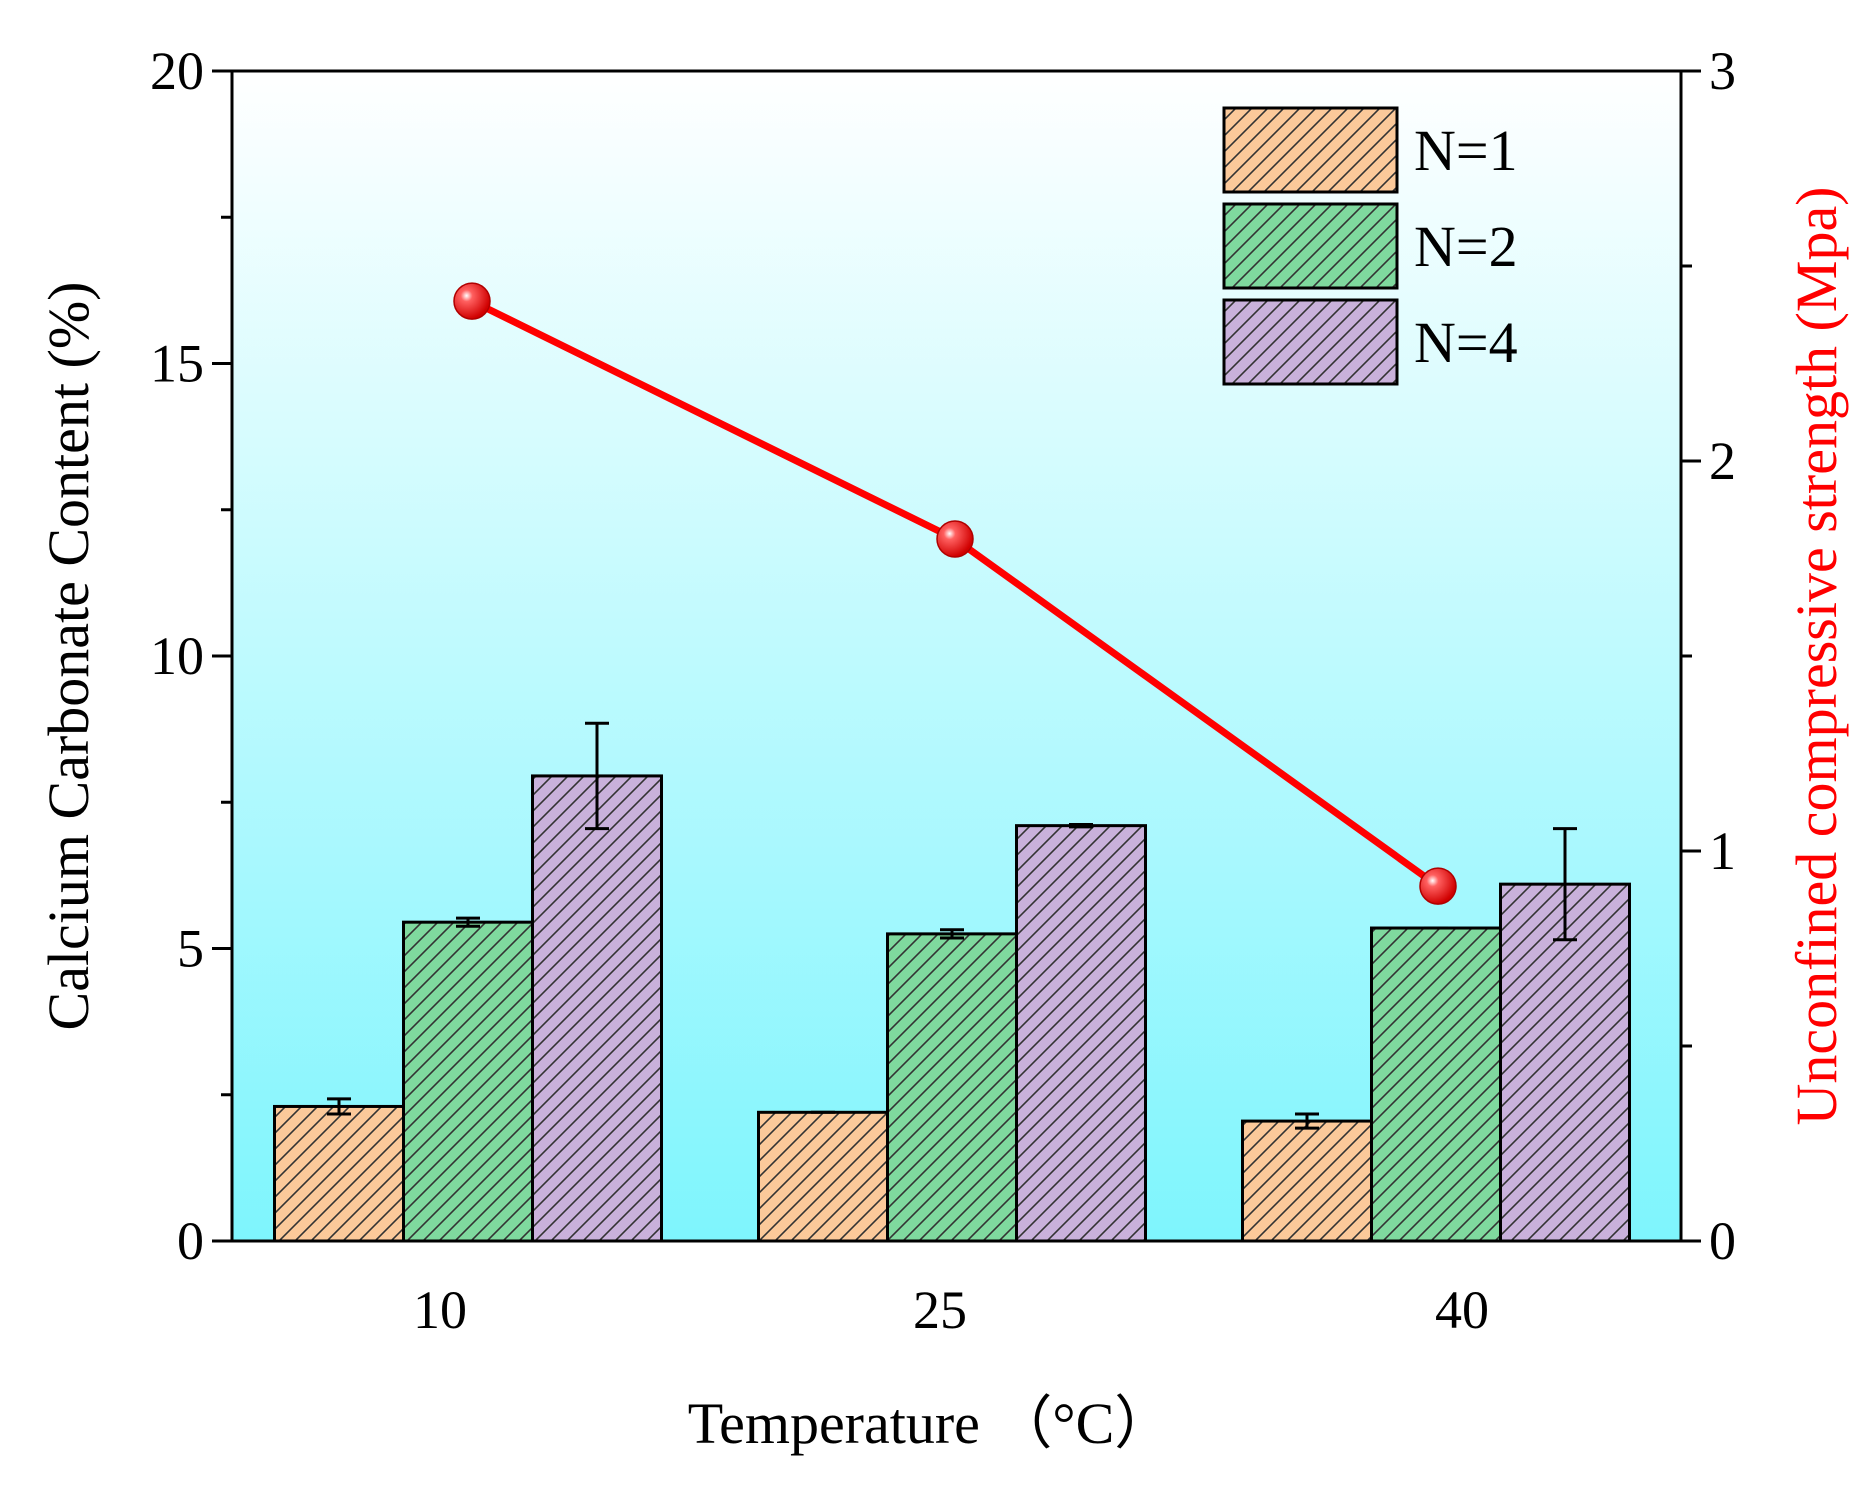 The width and height of the screenshot is (1858, 1491). Describe the element at coordinates (1466, 150) in the screenshot. I see `legend-label: N=1` at that location.